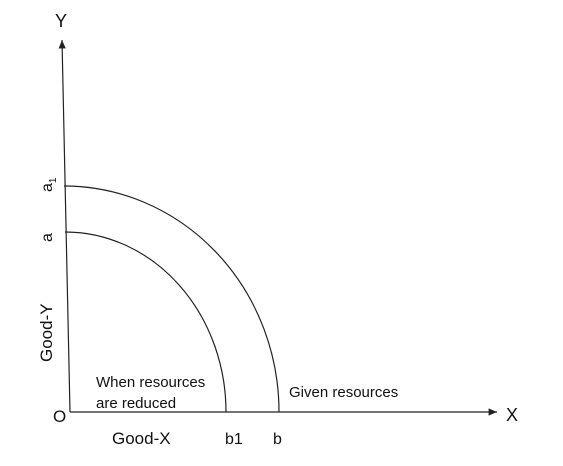 The height and width of the screenshot is (466, 563). What do you see at coordinates (145, 322) in the screenshot?
I see `inner-curve` at bounding box center [145, 322].